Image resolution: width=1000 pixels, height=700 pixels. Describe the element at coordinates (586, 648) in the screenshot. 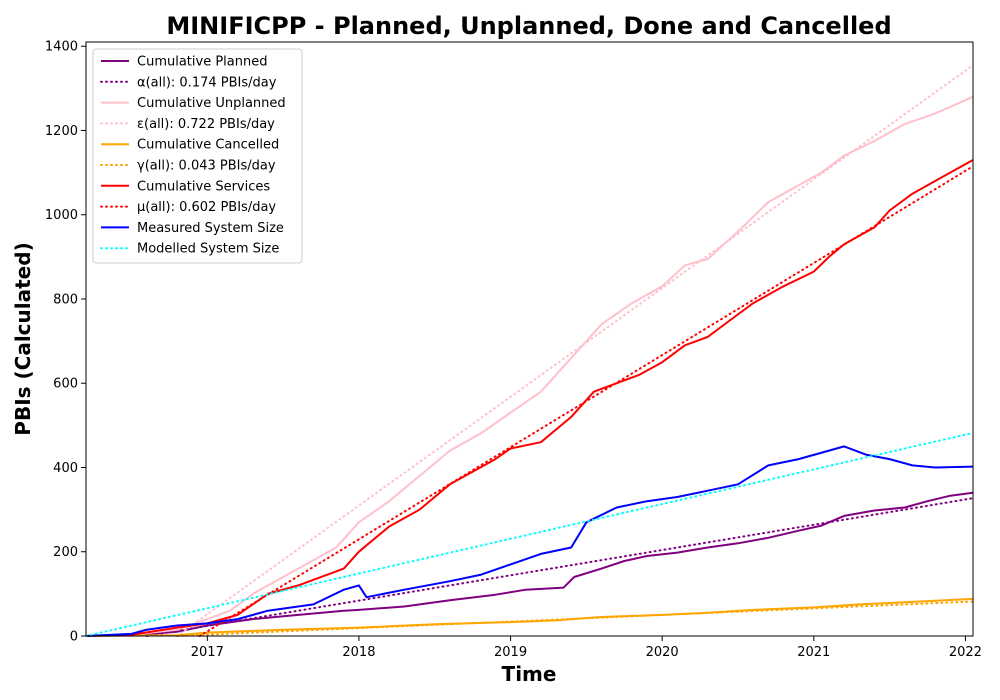

I see `x-axis: 2017 2018 2019 2020 2021 2022` at that location.